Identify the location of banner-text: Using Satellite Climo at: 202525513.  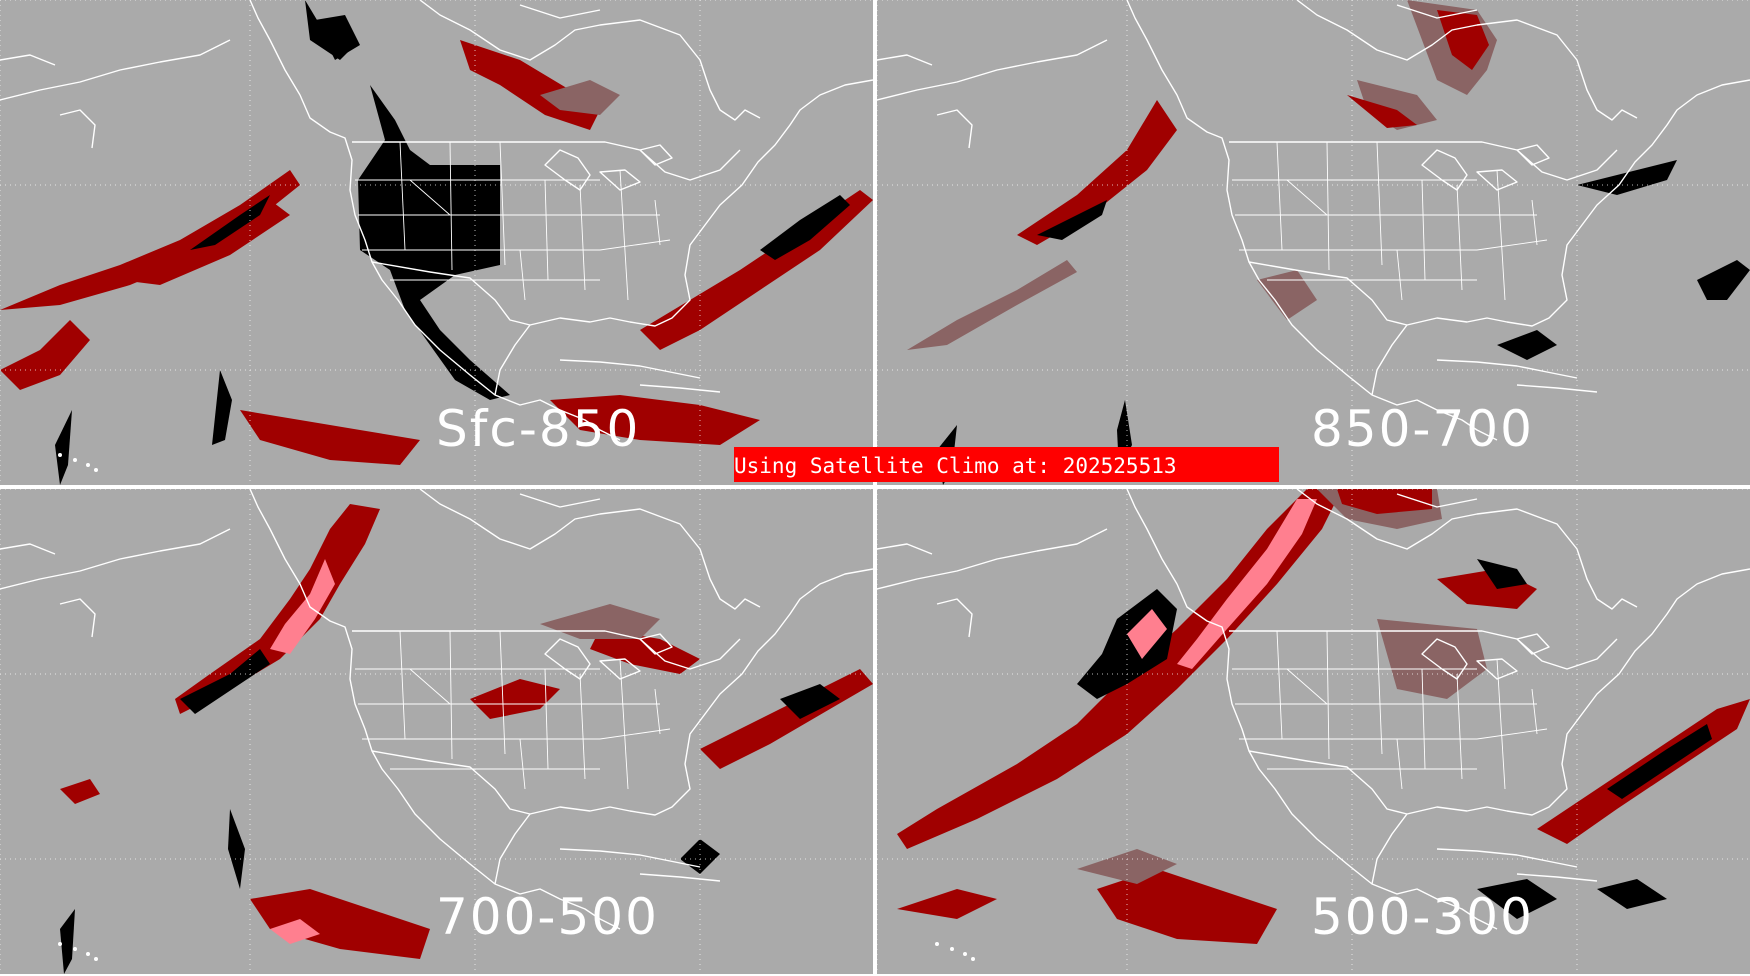
(955, 466).